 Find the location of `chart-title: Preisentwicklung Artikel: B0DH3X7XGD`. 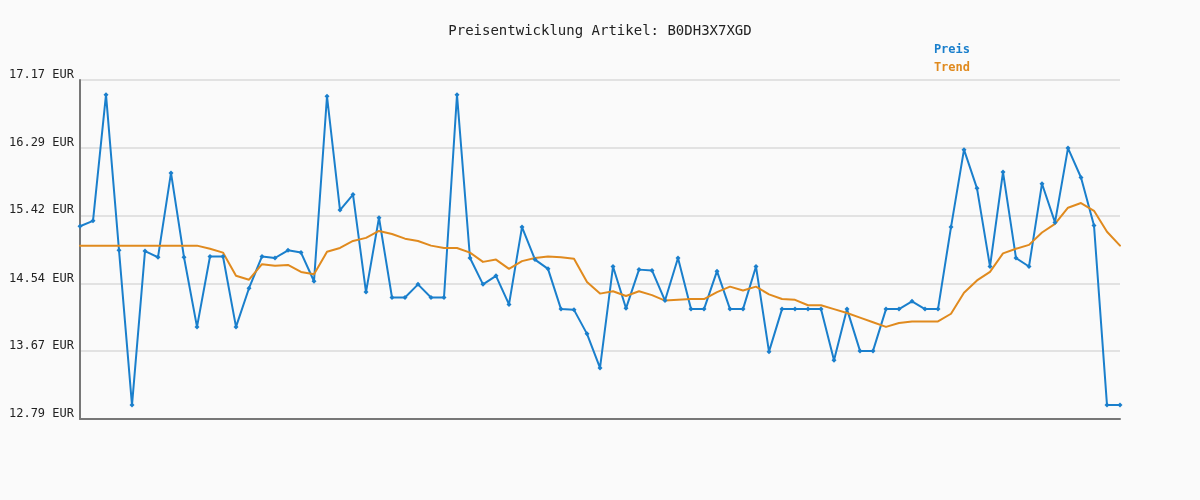

chart-title: Preisentwicklung Artikel: B0DH3X7XGD is located at coordinates (600, 30).